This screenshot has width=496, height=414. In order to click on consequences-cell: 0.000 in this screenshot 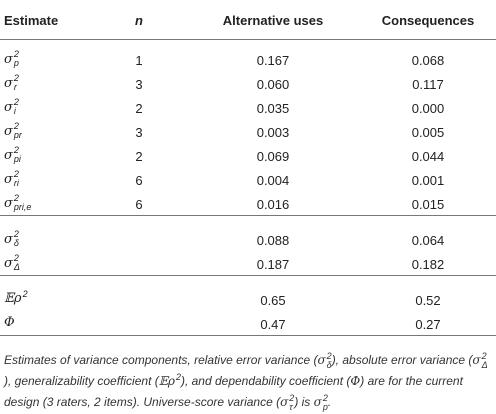, I will do `click(428, 108)`.